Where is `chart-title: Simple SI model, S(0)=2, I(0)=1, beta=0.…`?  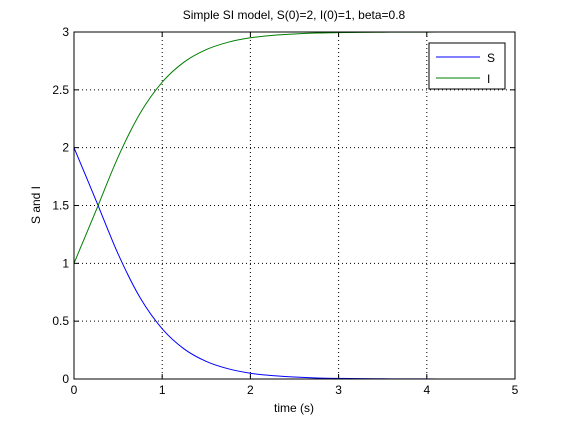
chart-title: Simple SI model, S(0)=2, I(0)=1, beta=0.… is located at coordinates (294, 15).